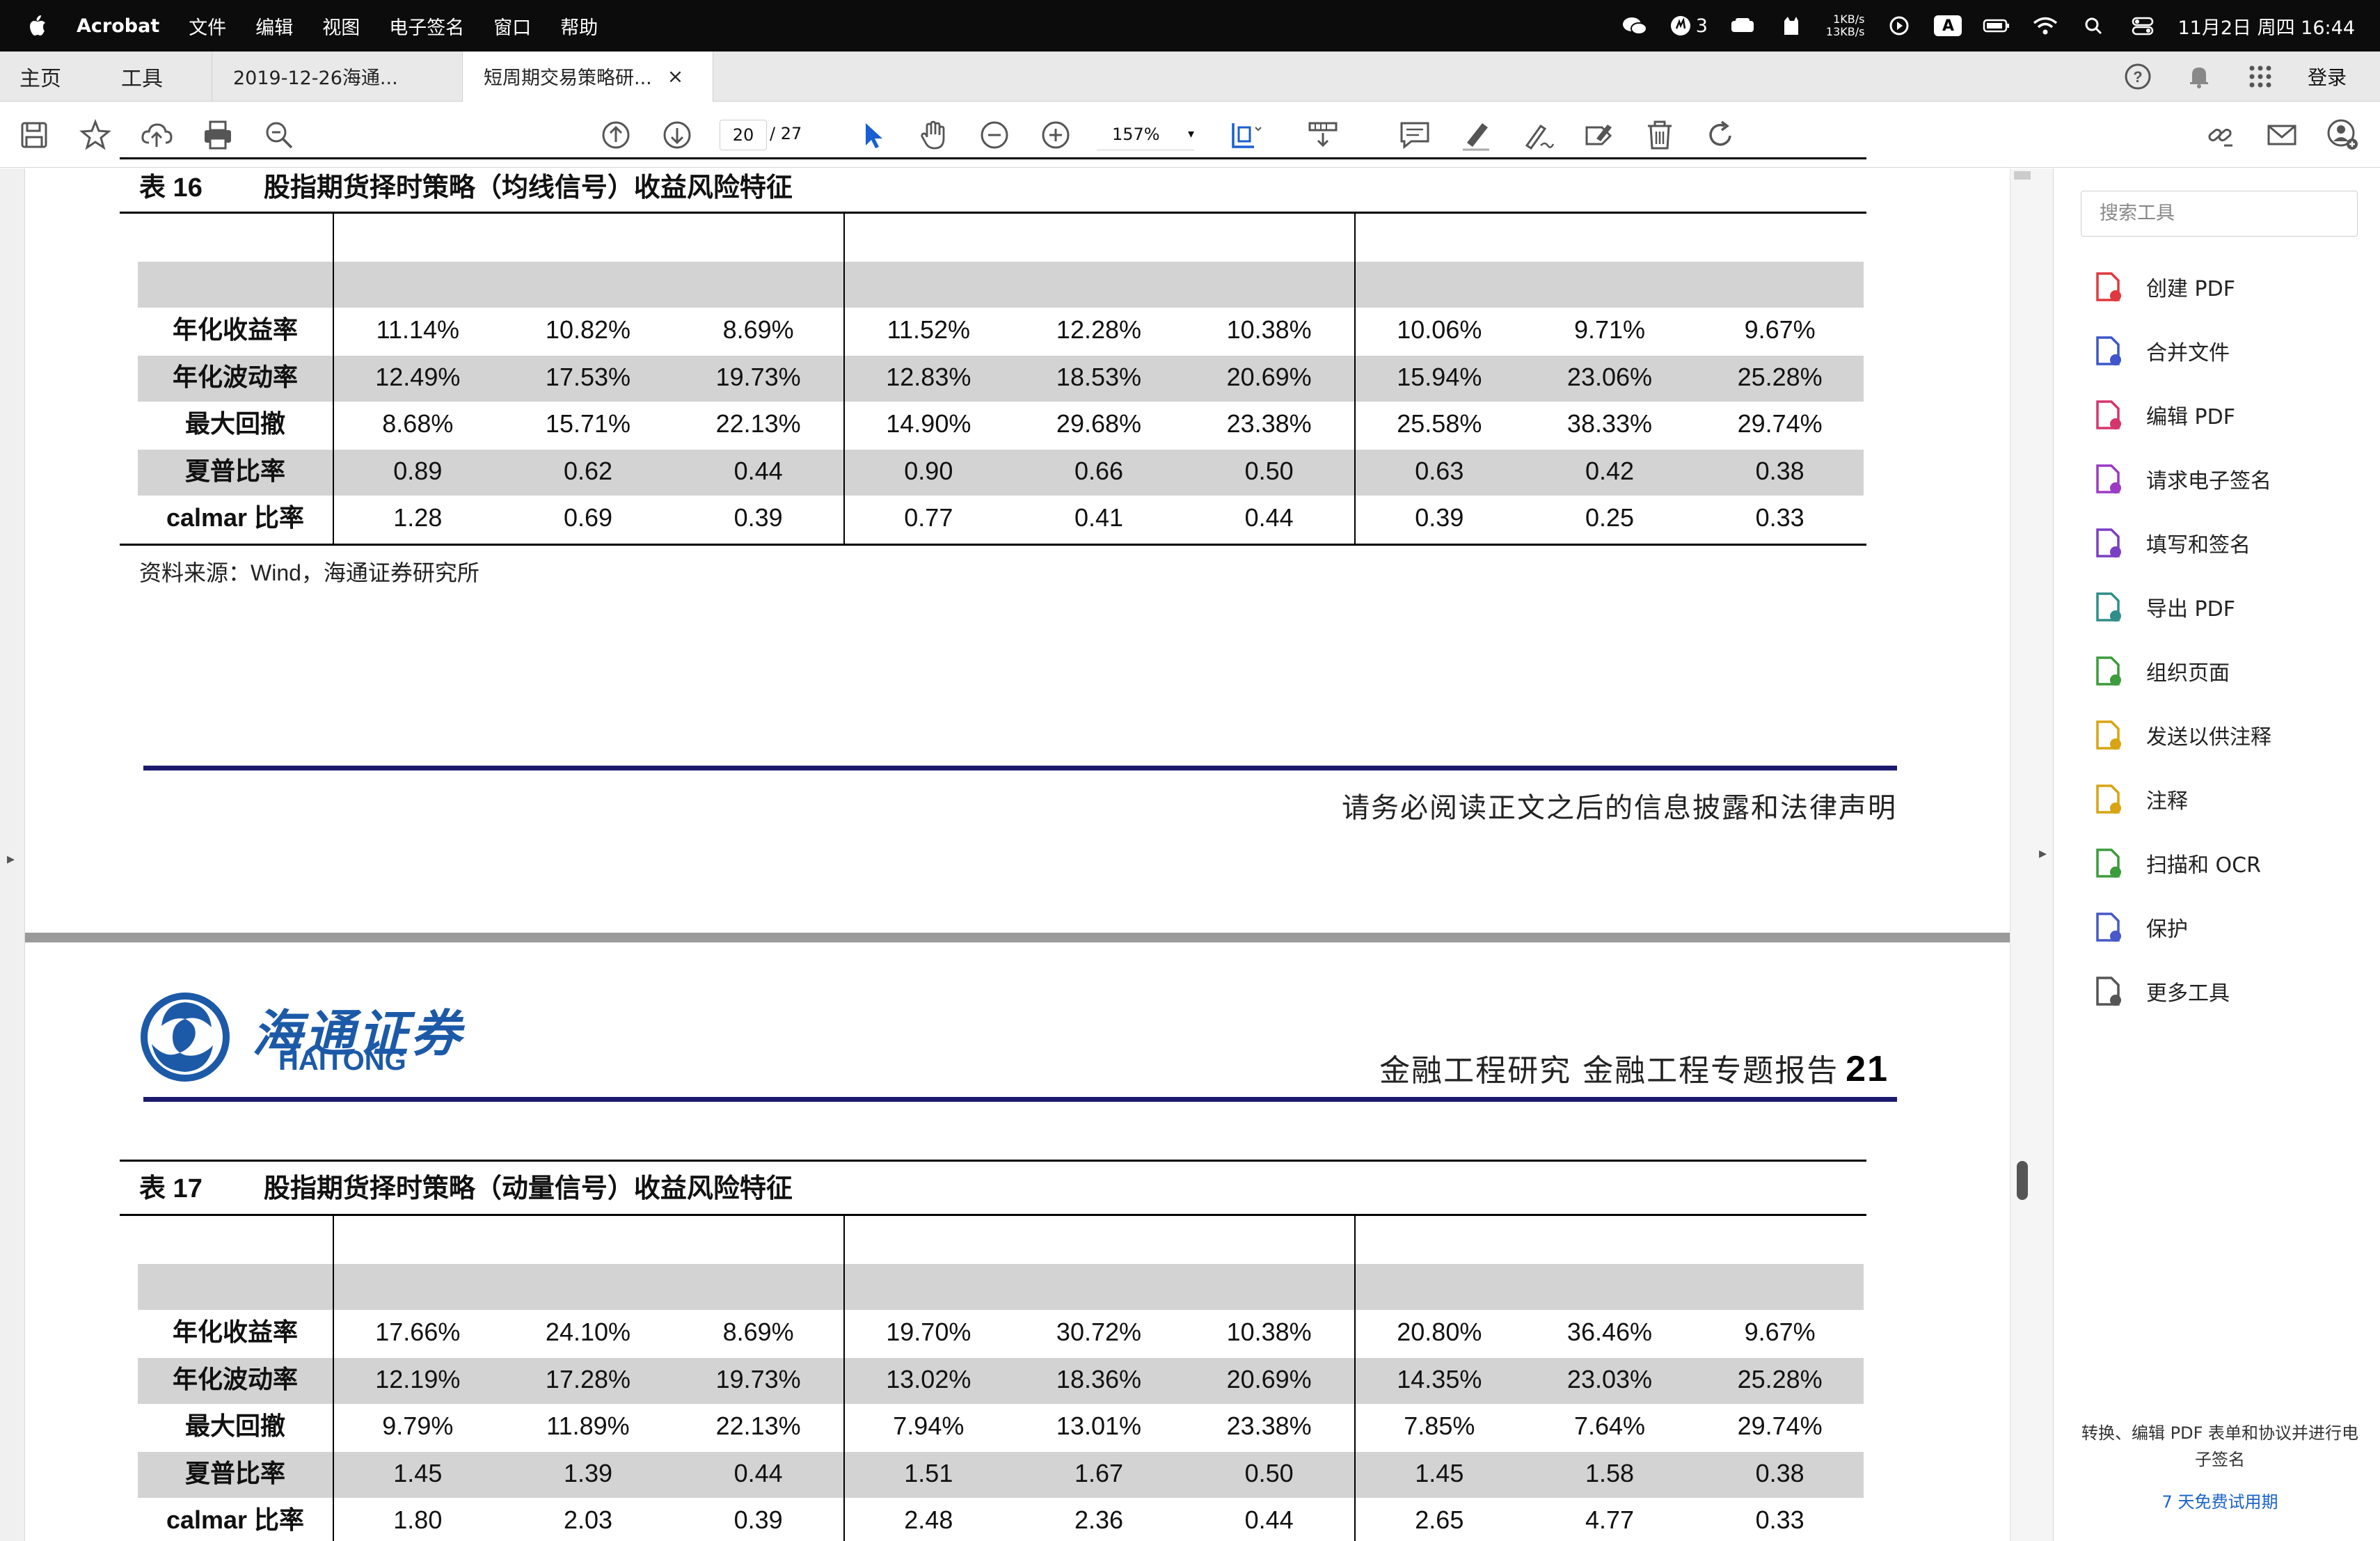 Image resolution: width=2380 pixels, height=1541 pixels. Describe the element at coordinates (1599, 135) in the screenshot. I see `stamp-edit-icon` at that location.